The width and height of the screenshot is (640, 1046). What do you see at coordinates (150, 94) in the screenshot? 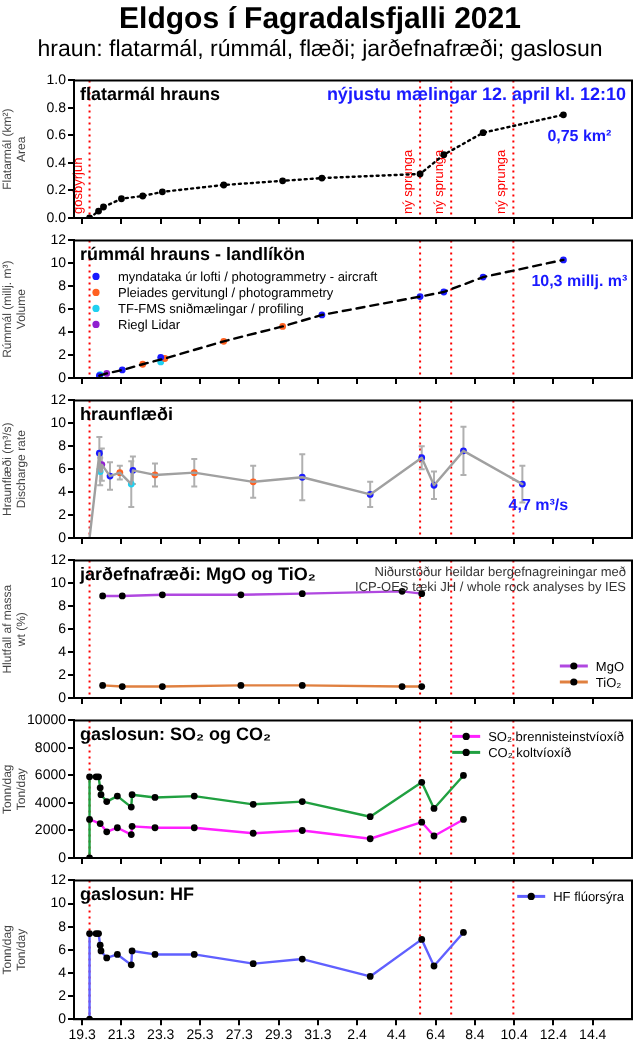
I see `annotation: flatarmál hrauns` at bounding box center [150, 94].